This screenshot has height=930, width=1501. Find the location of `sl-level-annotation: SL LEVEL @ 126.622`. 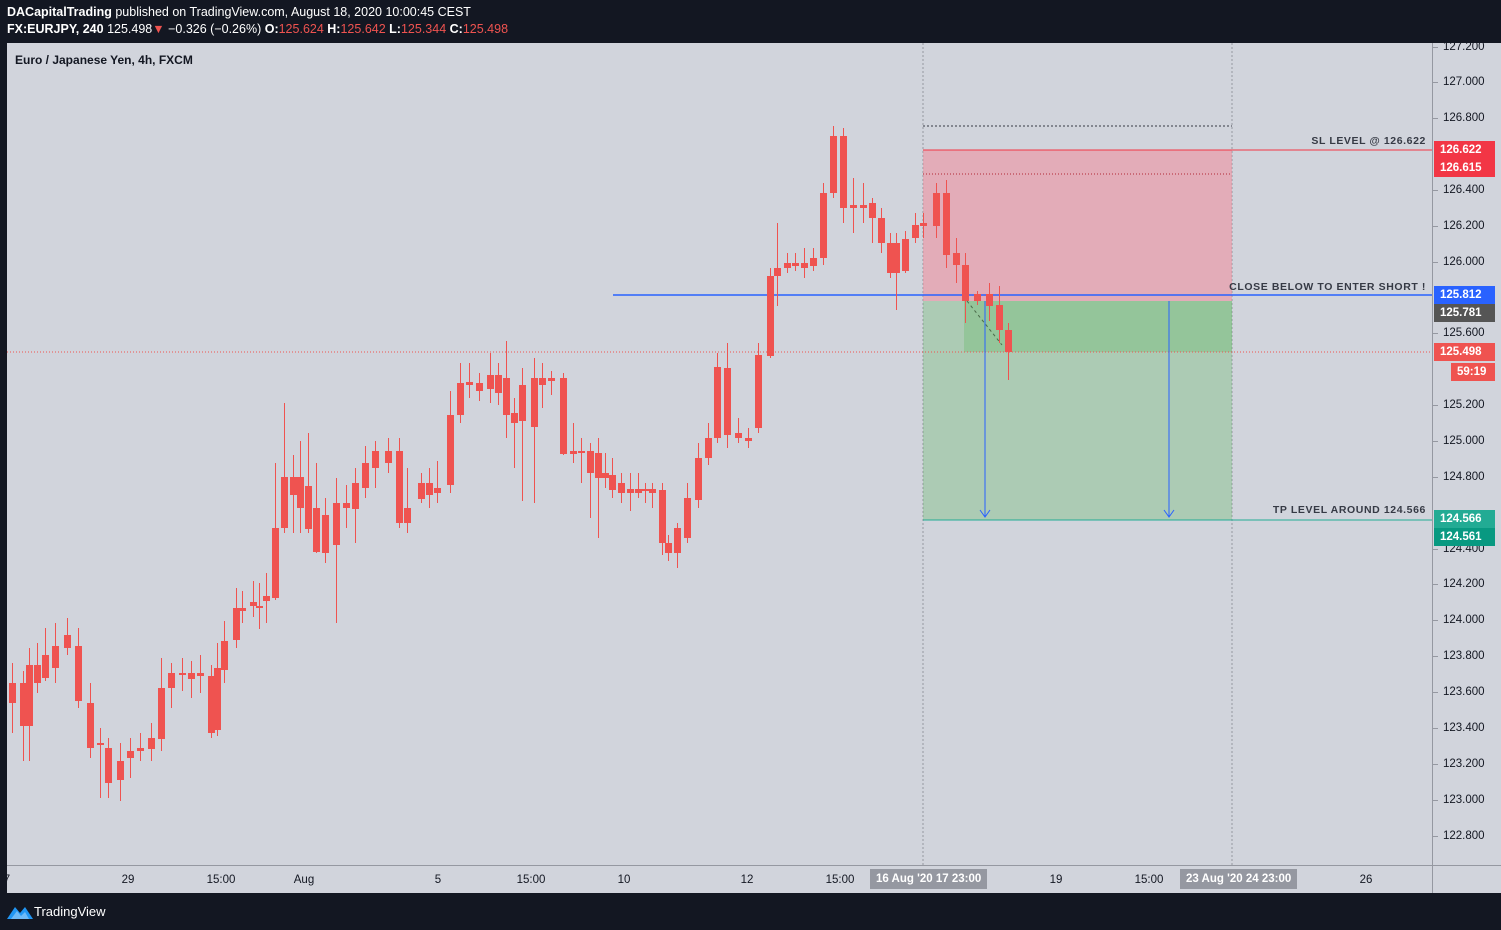

sl-level-annotation: SL LEVEL @ 126.622 is located at coordinates (1368, 141).